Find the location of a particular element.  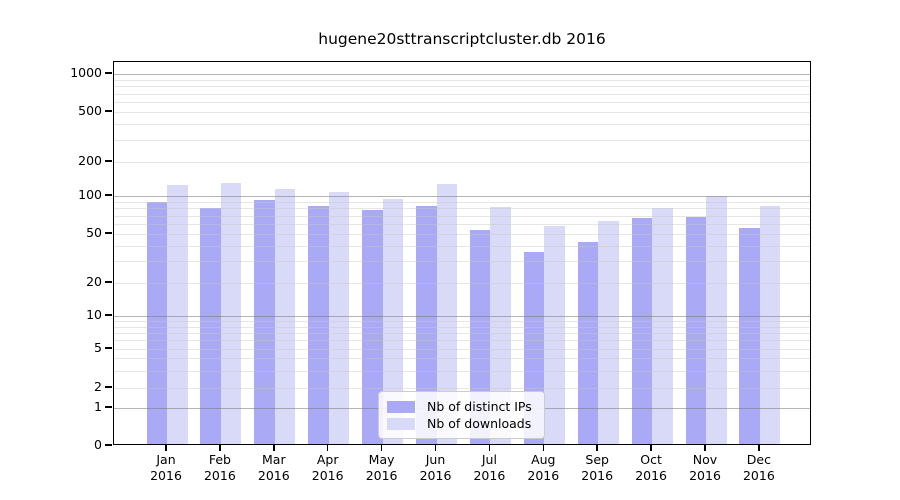

x-axis-tick-label-dec: Dec 2016 is located at coordinates (758, 467).